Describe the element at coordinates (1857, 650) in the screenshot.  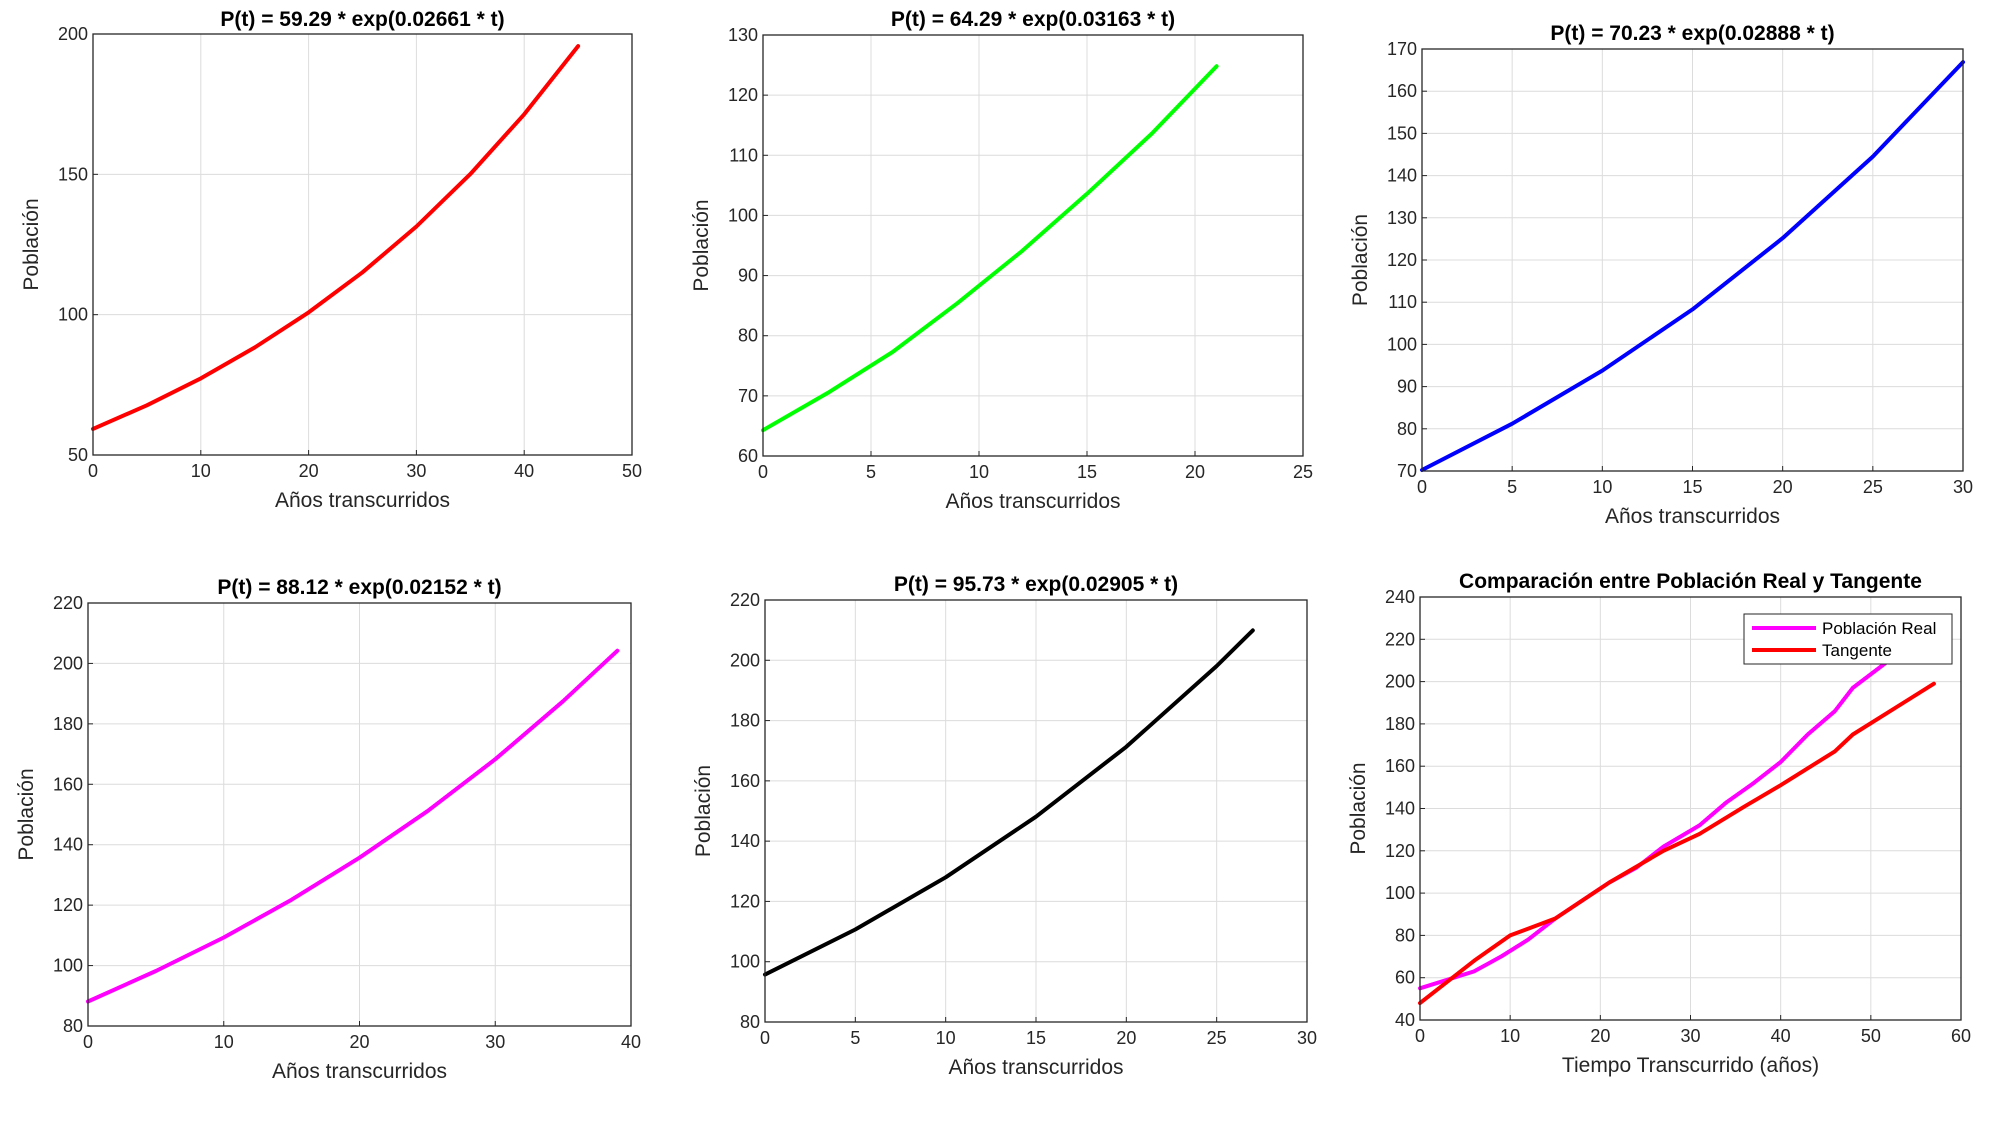
I see `legend-label: Tangente` at that location.